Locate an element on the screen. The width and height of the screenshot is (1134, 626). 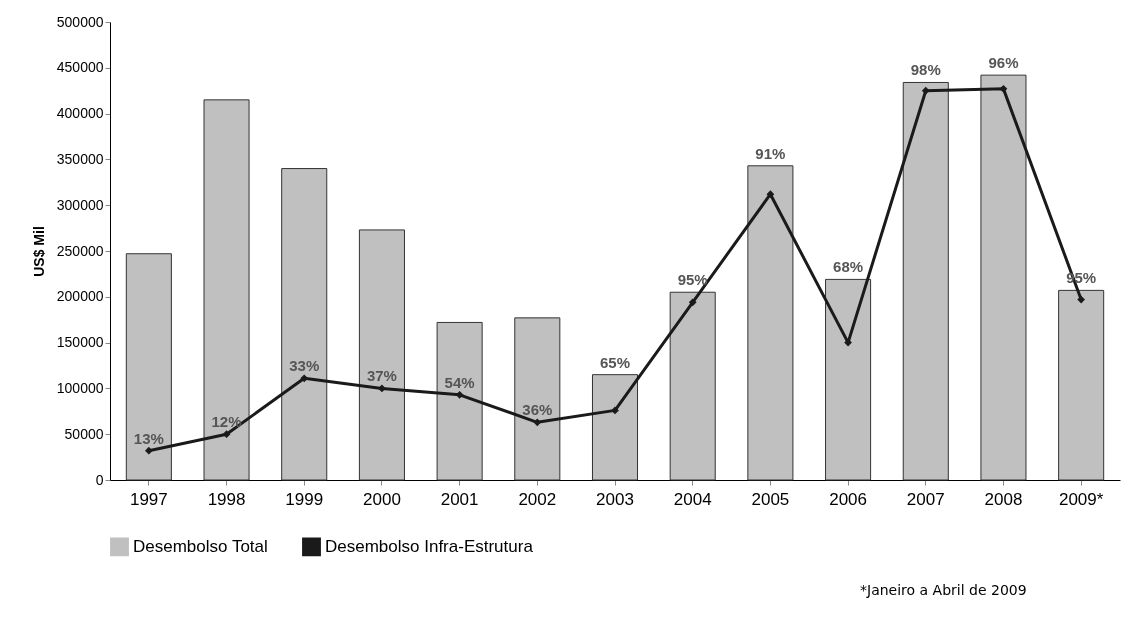
annotation: 65% is located at coordinates (615, 362).